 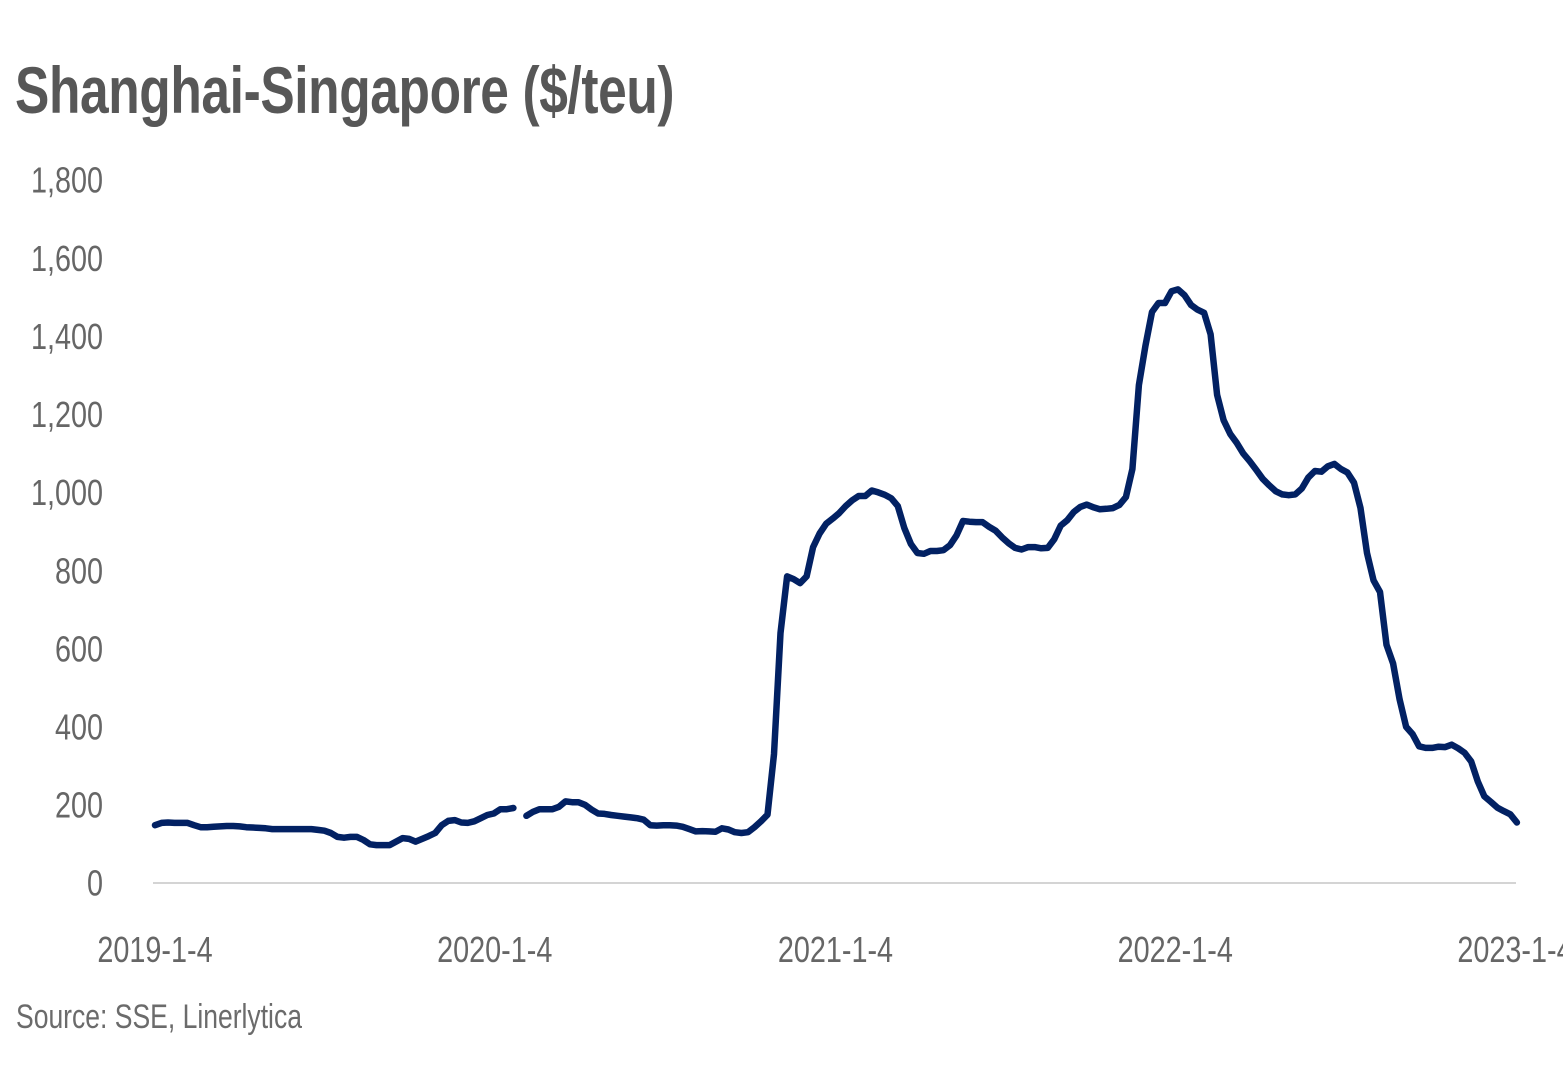 I want to click on x-axis-ticks: 2019-1-4 2020-1-4 2021-1-4 2022-1-4 2023-1-4, so click(x=830, y=949).